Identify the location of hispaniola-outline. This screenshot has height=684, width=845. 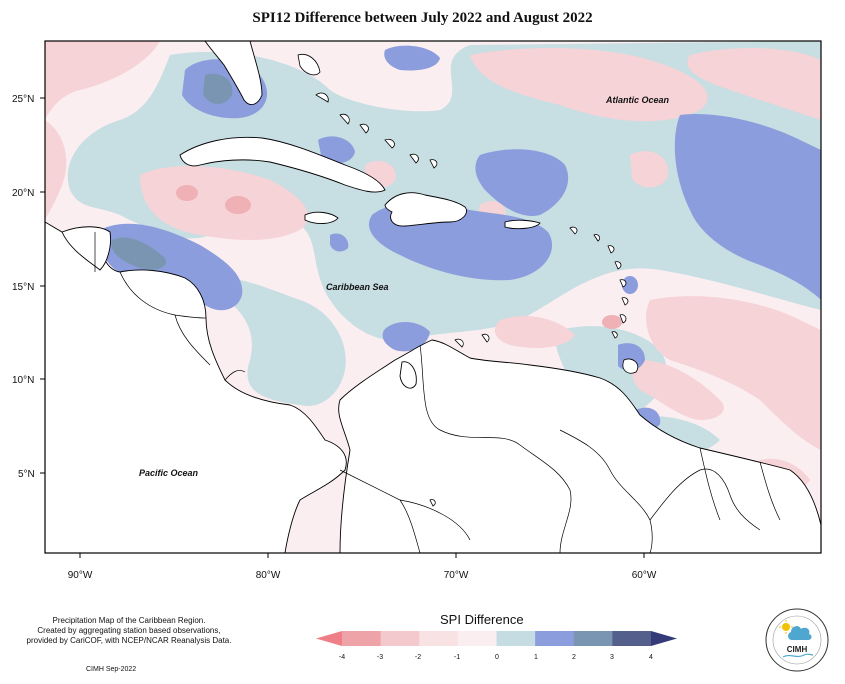
(425, 209).